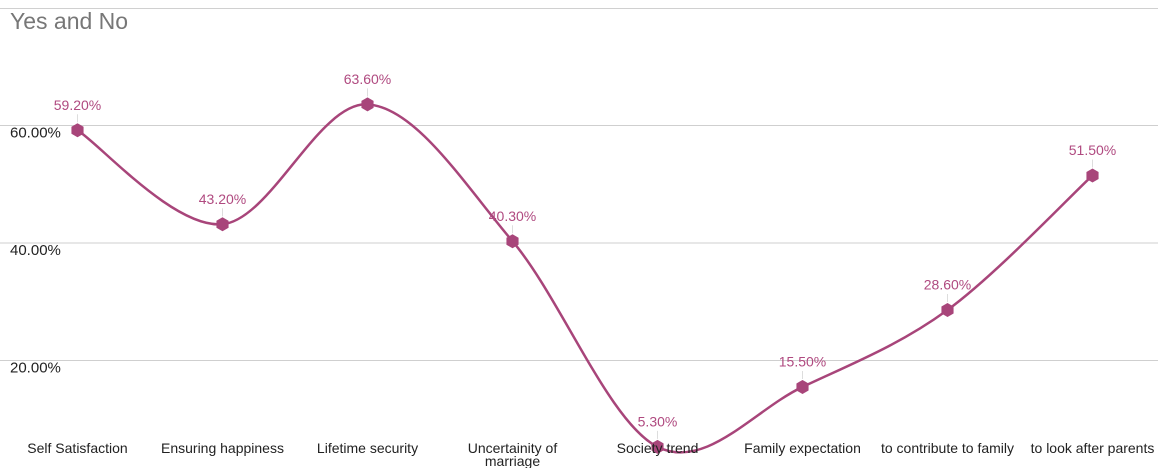  Describe the element at coordinates (77, 448) in the screenshot. I see `x-tick-label: Self Satisfaction` at that location.